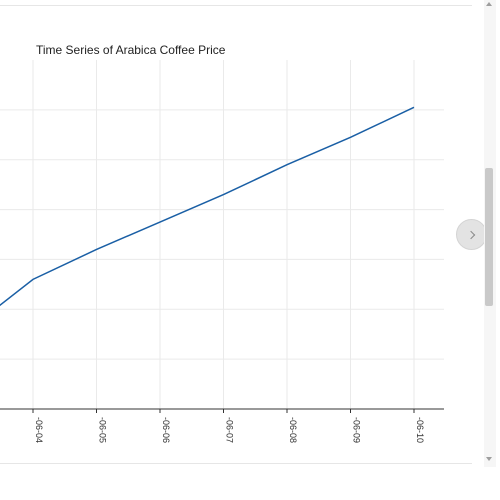 The image size is (500, 500). Describe the element at coordinates (293, 430) in the screenshot. I see `x-tick-label: -06-08` at that location.